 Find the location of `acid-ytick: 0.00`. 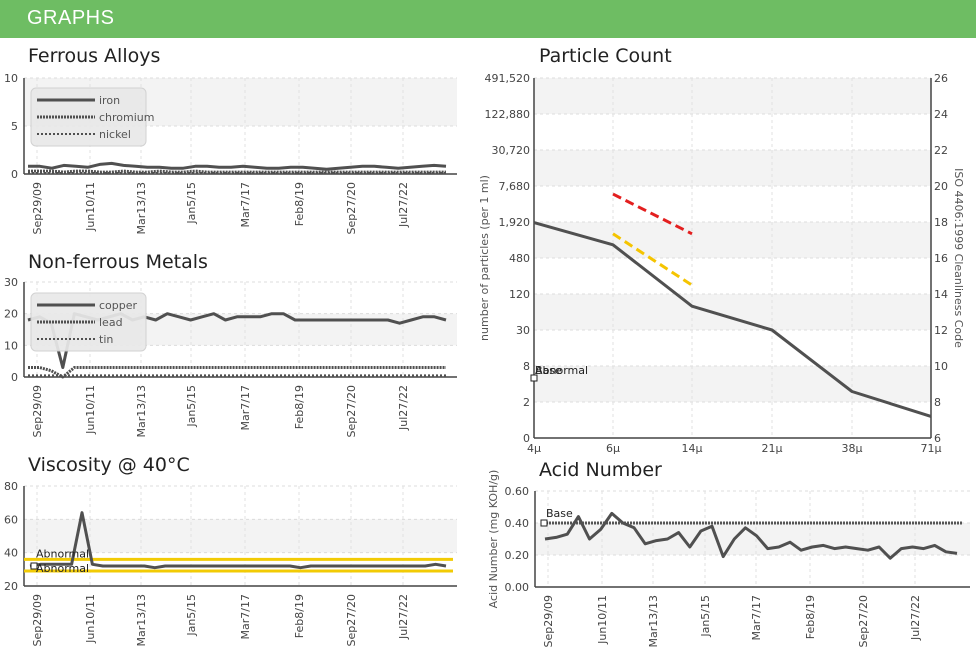

acid-ytick: 0.00 is located at coordinates (517, 587).